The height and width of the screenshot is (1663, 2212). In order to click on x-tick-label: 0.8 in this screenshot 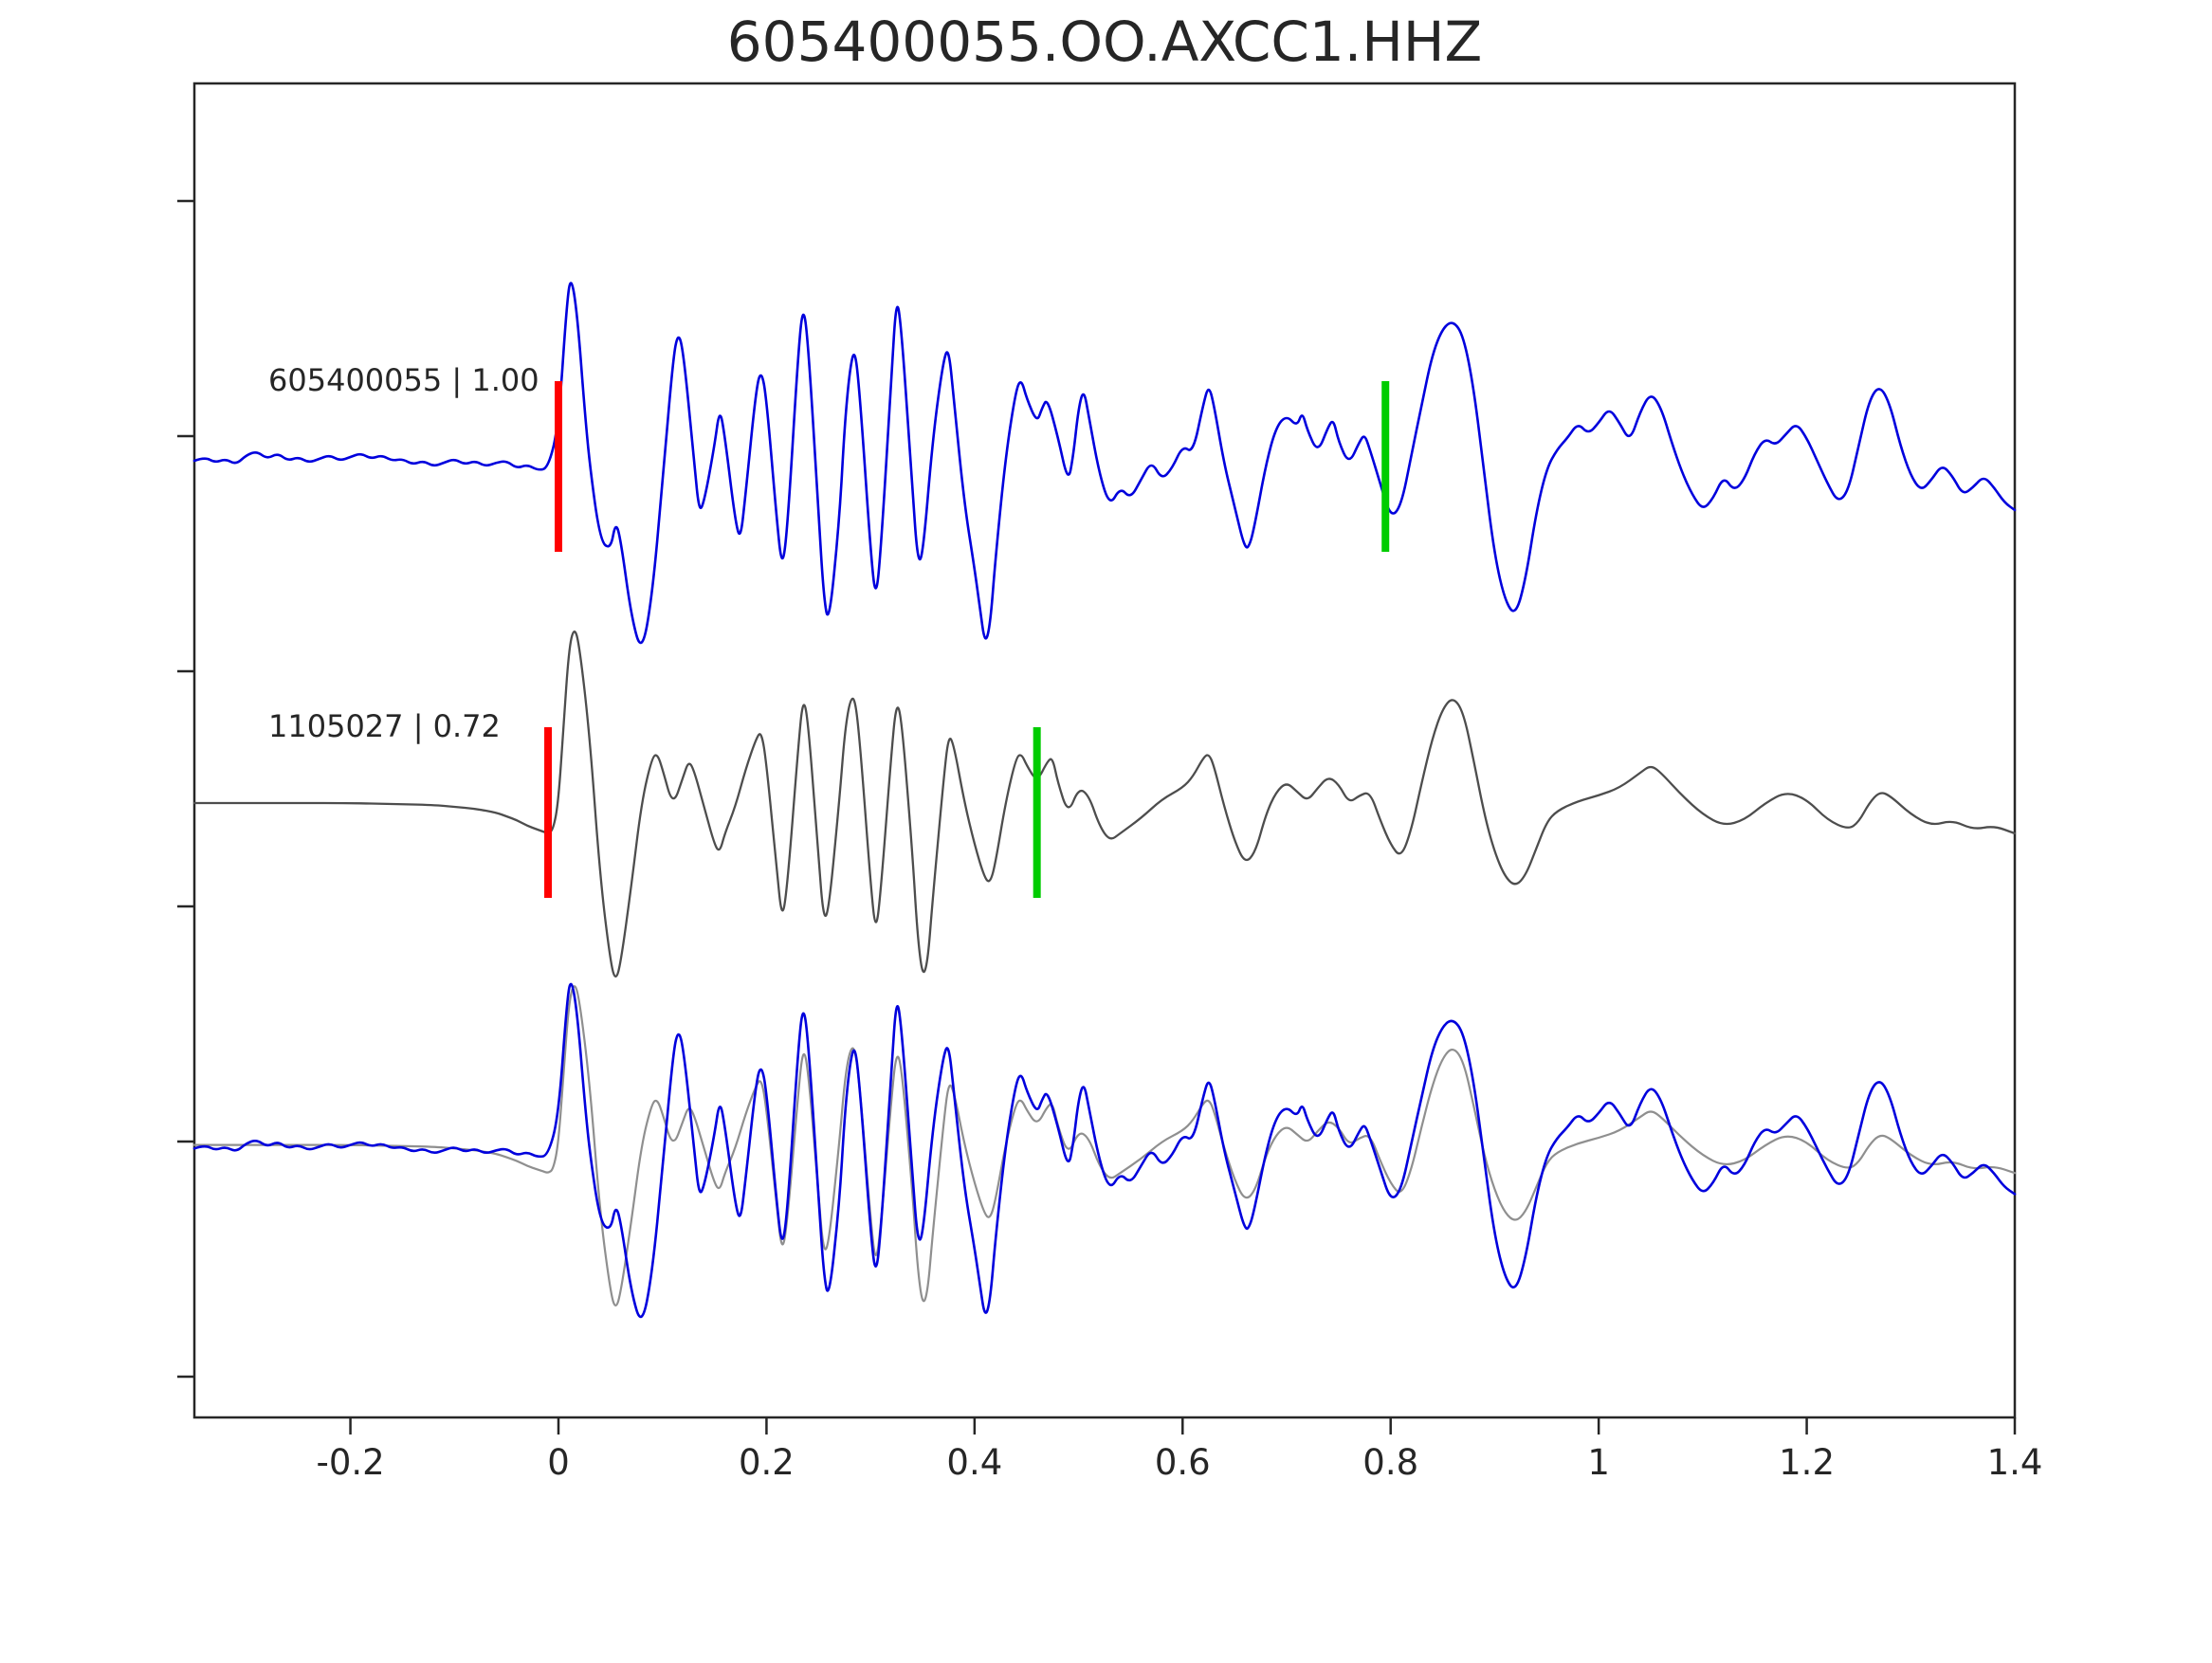, I will do `click(1390, 1462)`.